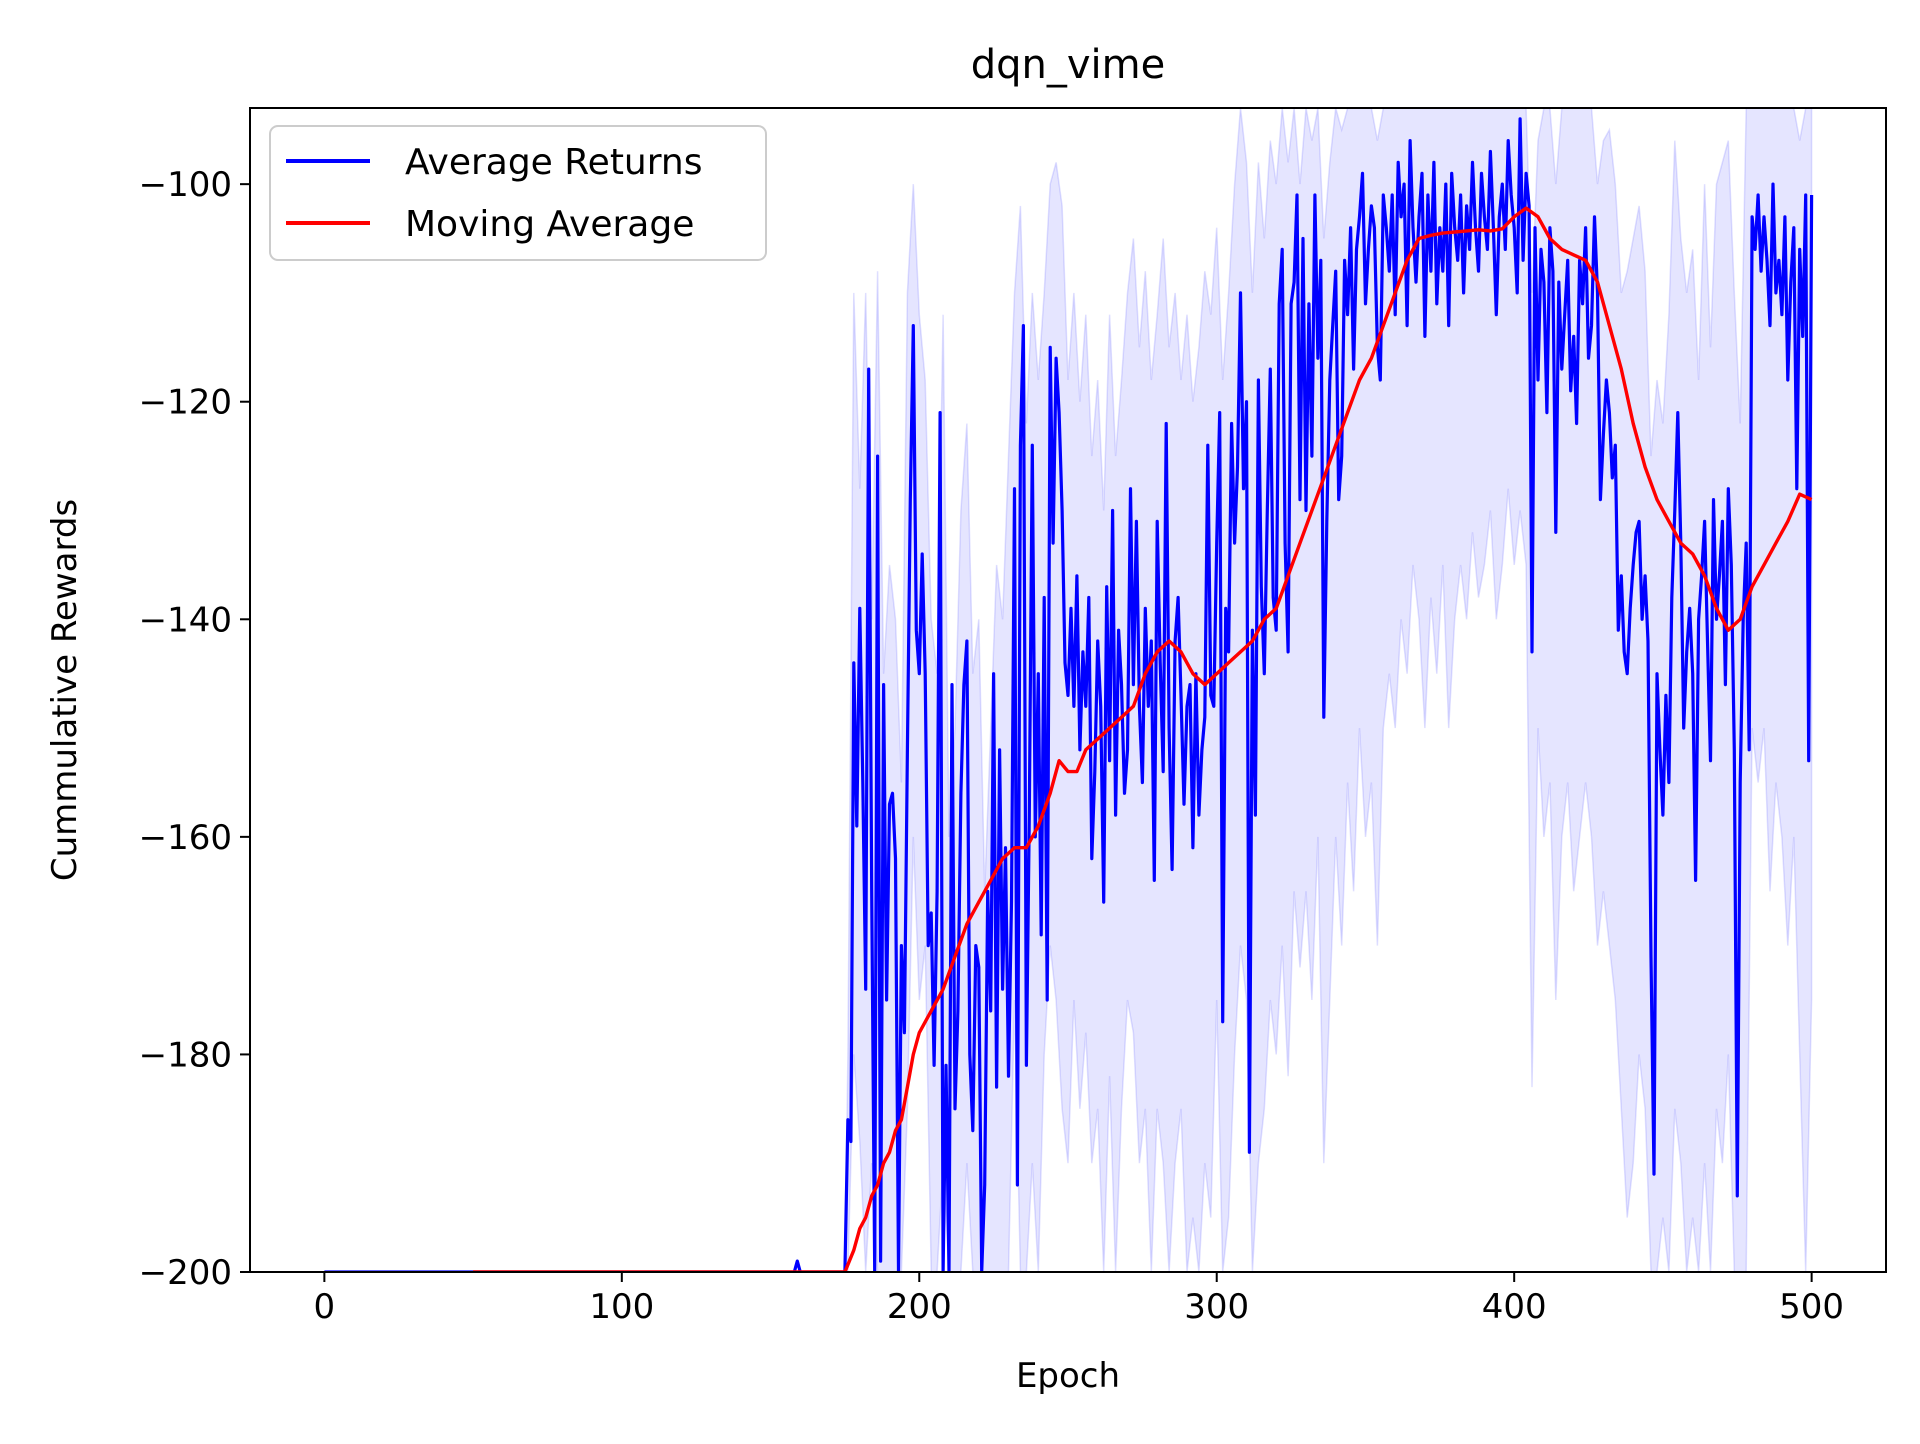 This screenshot has width=1920, height=1444. I want to click on y-tick-label: −200, so click(185, 1273).